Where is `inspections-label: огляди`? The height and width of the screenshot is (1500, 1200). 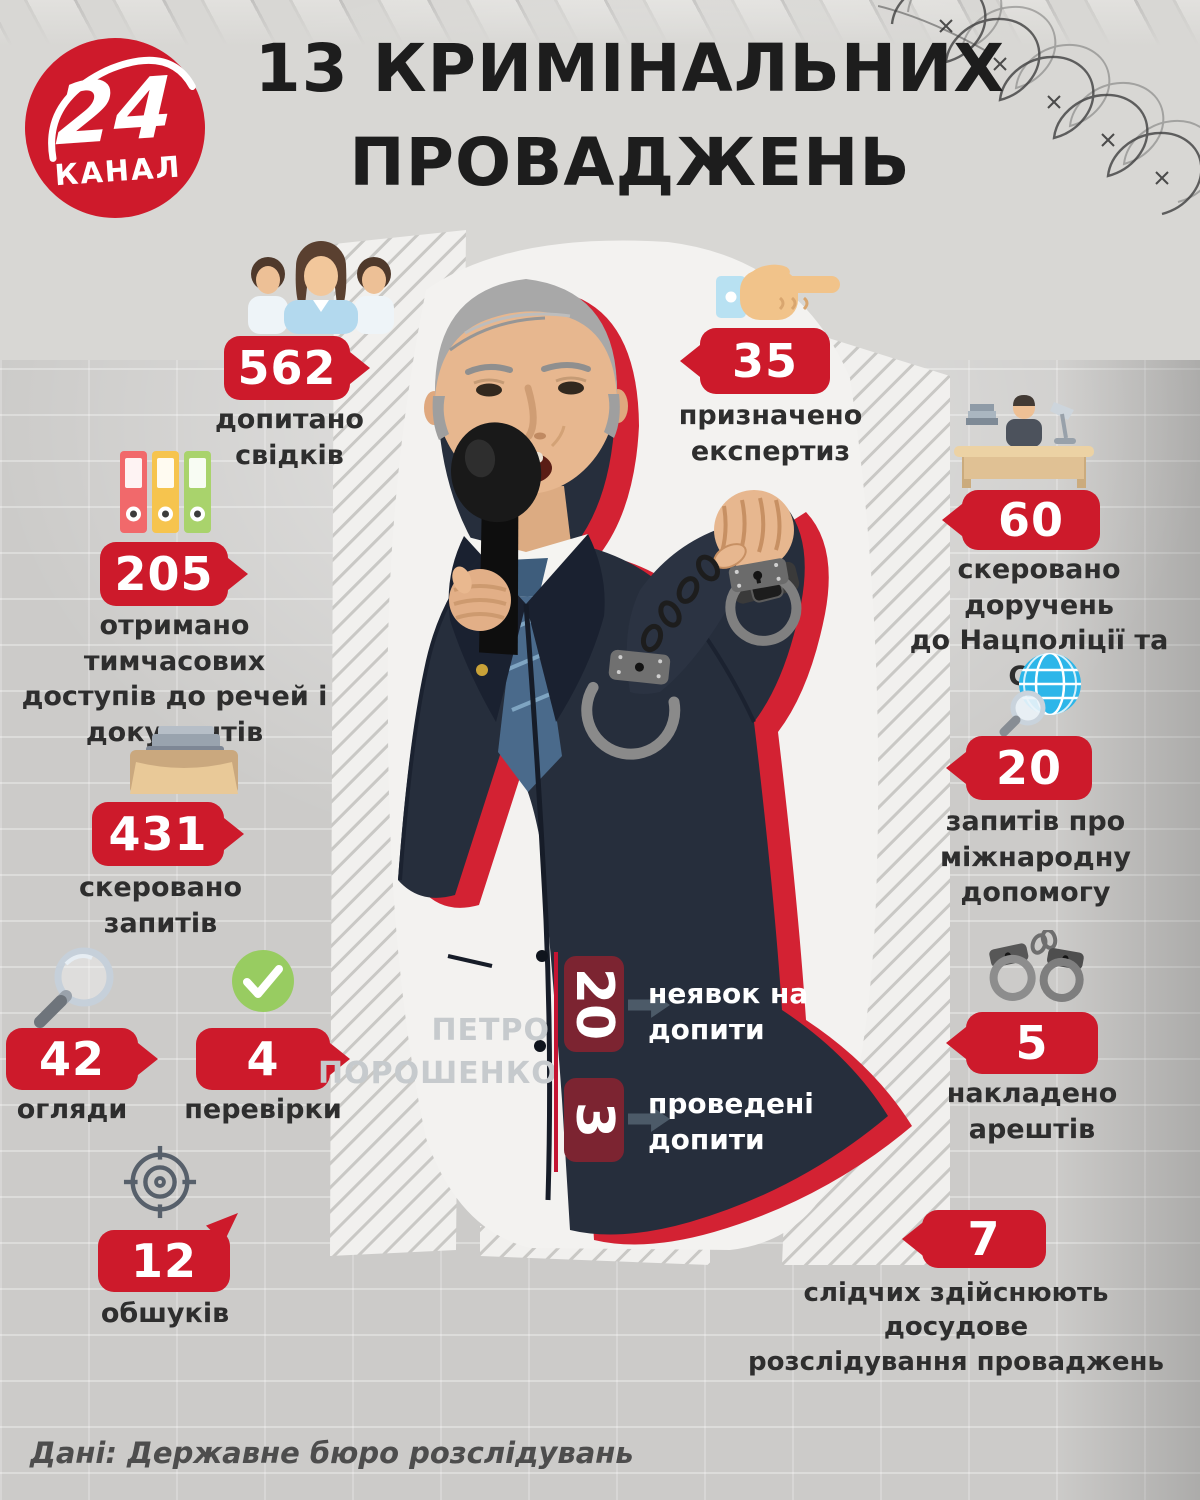
inspections-label: огляди is located at coordinates (72, 1109).